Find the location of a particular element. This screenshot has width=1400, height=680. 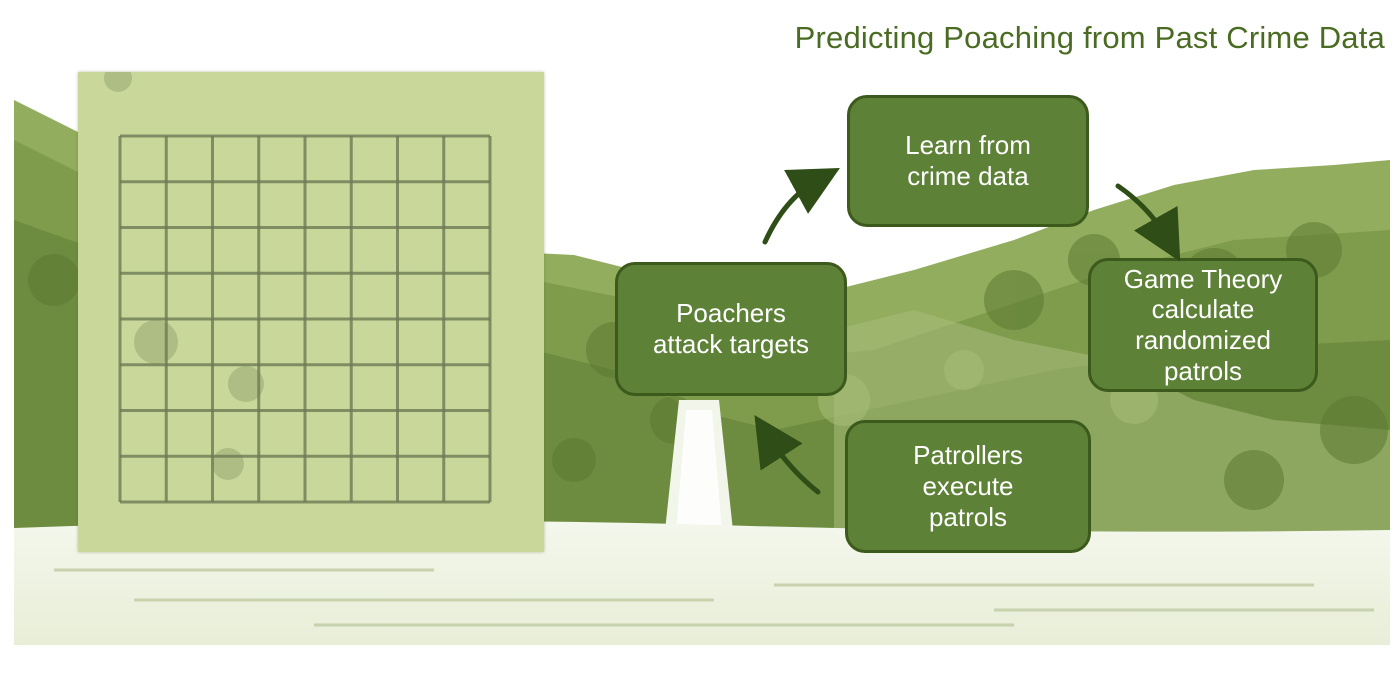

diagram-title: Predicting Poaching from Past Crime Data is located at coordinates (1089, 37).